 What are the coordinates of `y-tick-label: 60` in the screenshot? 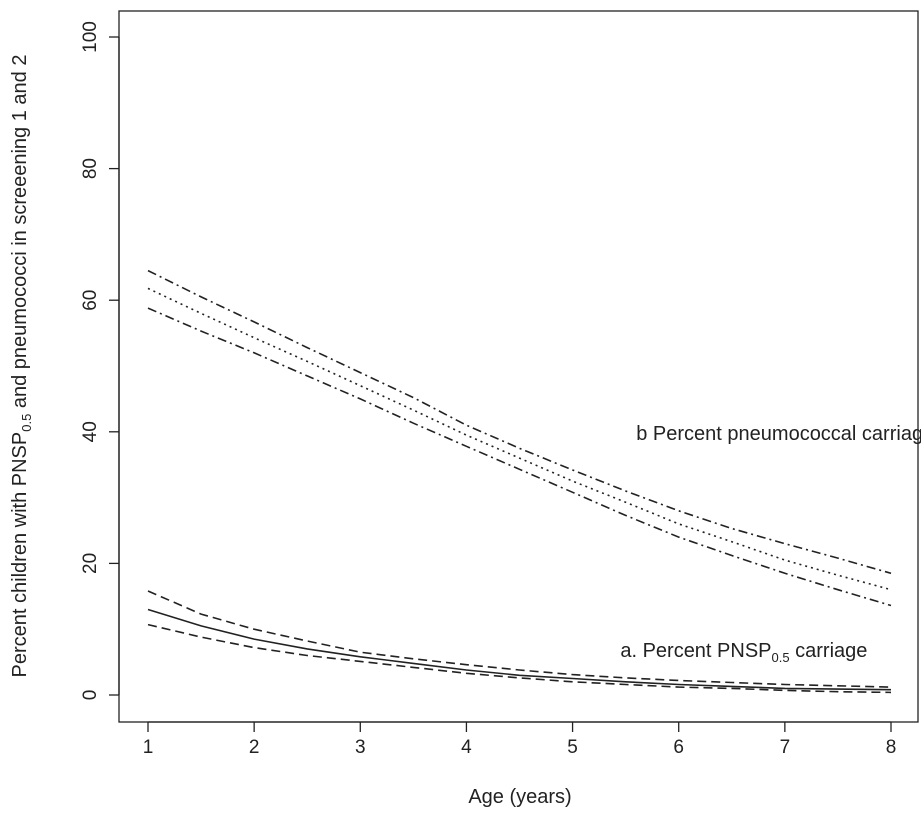 It's located at (90, 300).